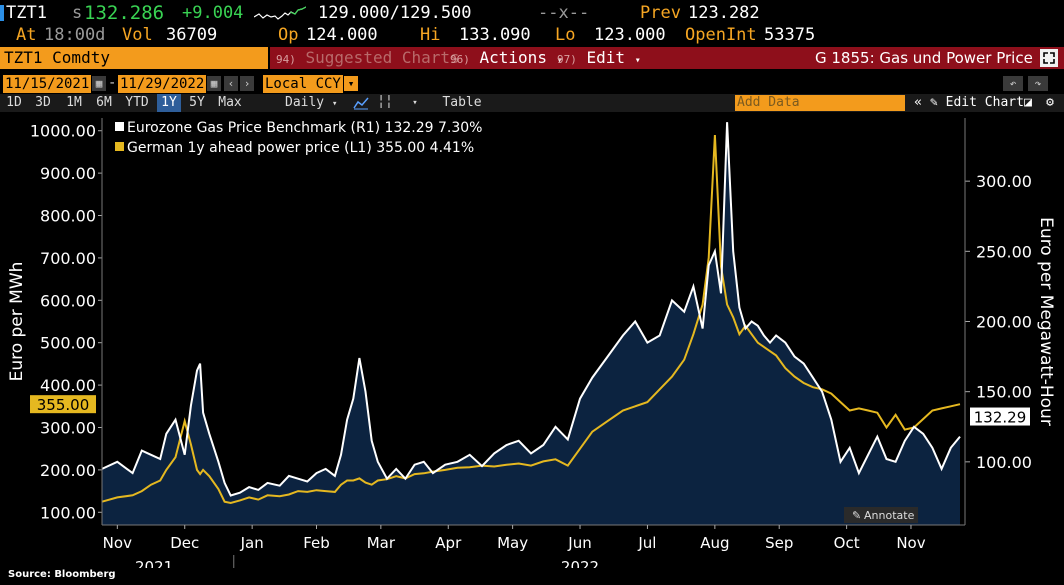  I want to click on right-axis-title: Euro per Megawatt-Hour, so click(1046, 321).